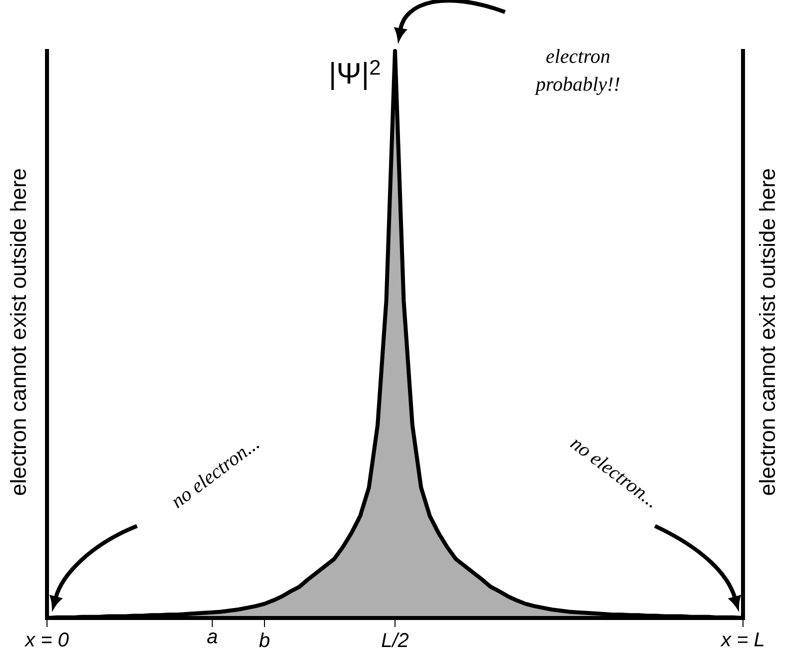  I want to click on x-tick-label: a, so click(212, 638).